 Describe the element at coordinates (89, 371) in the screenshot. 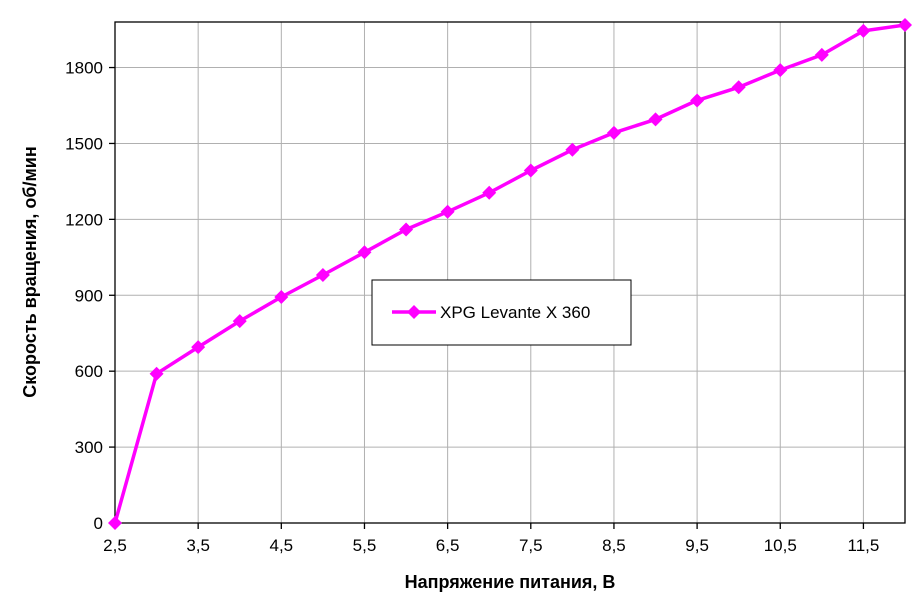

I see `y-tick-label-2: 600` at that location.